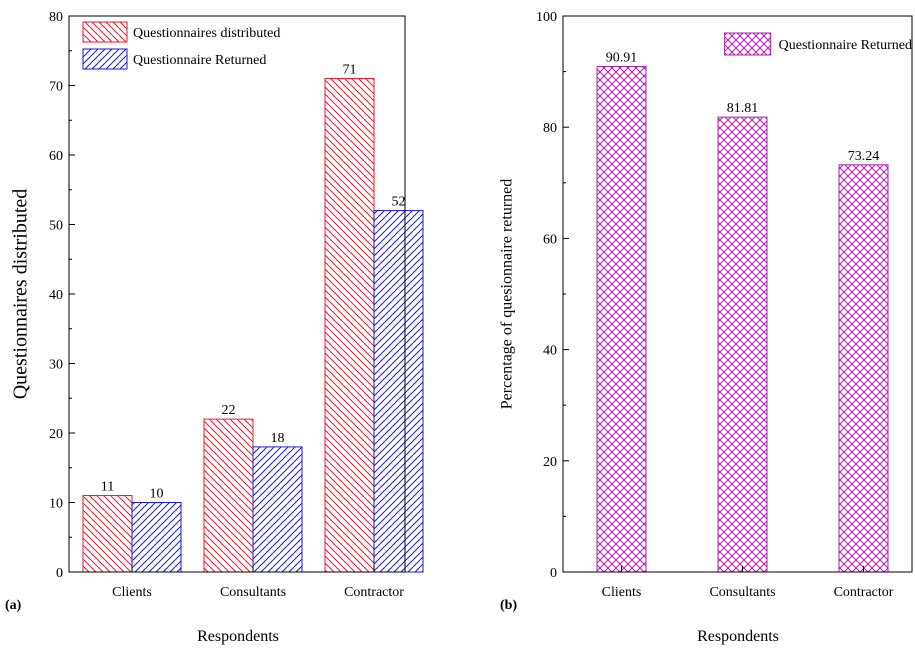 The height and width of the screenshot is (649, 915). I want to click on x-ticks-b: Clients Consultants Contractor, so click(748, 583).